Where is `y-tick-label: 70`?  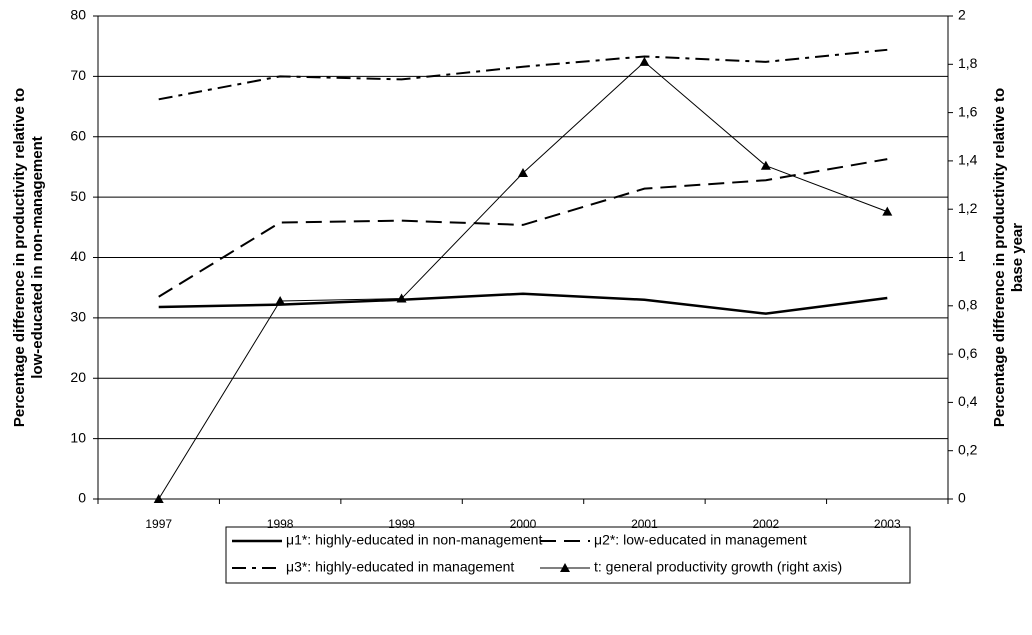
y-tick-label: 70 is located at coordinates (78, 75).